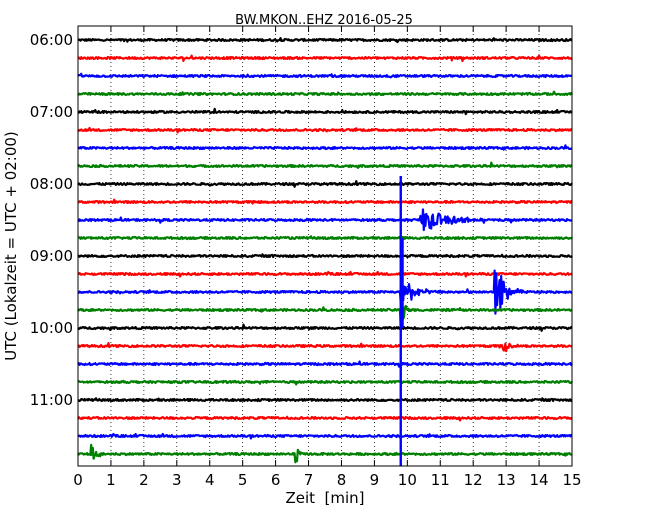  Describe the element at coordinates (210, 480) in the screenshot. I see `x-tick-label: 4` at that location.